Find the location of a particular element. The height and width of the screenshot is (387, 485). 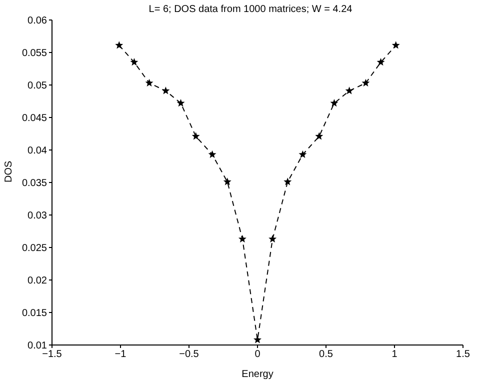

x-tick-label: −0.5 is located at coordinates (189, 354).